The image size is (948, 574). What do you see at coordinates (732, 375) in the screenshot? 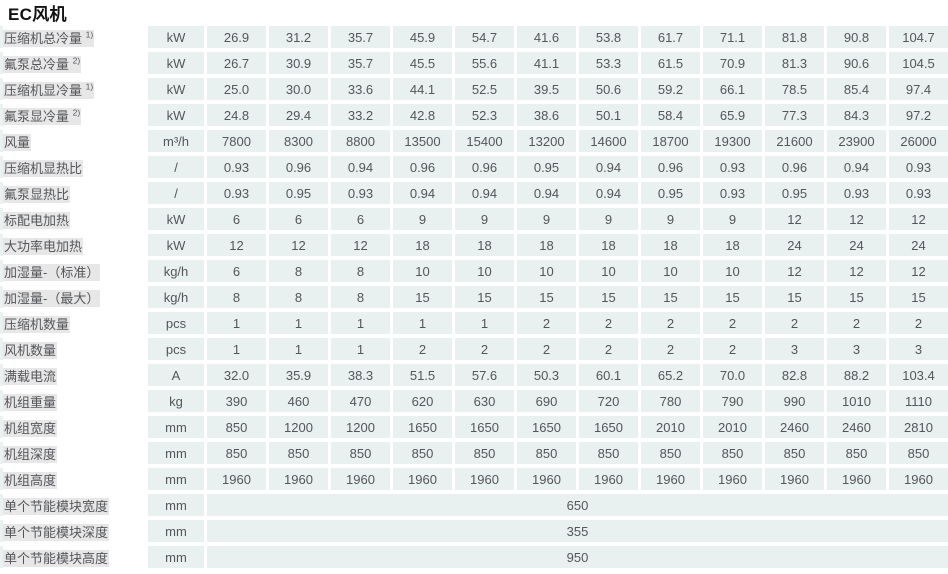
I see `row-value: 70.0` at bounding box center [732, 375].